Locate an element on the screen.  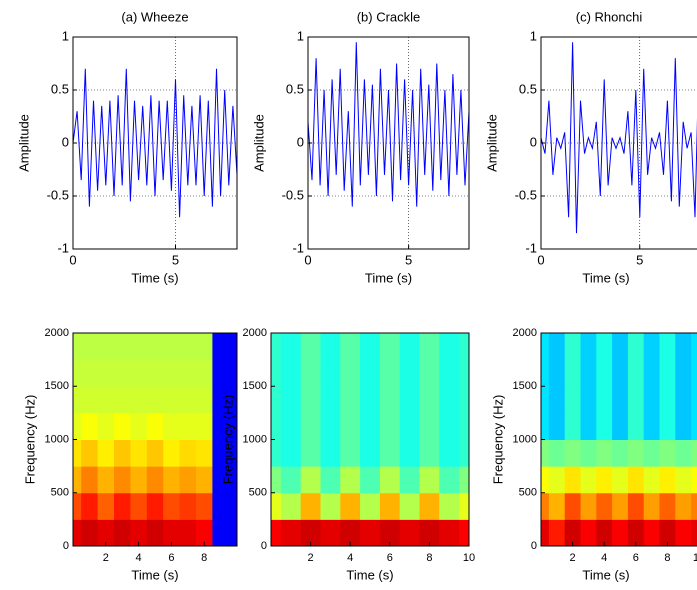
waveform is located at coordinates (388, 124).